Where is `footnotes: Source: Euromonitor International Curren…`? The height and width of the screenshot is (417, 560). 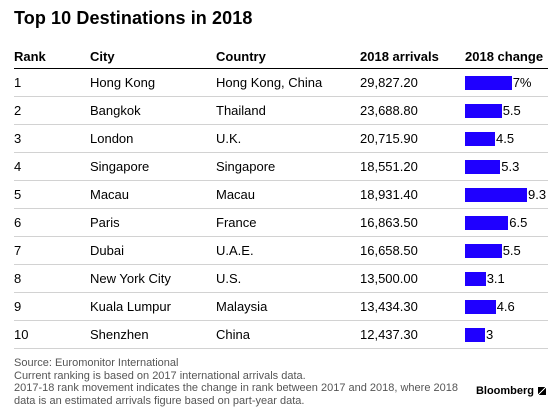 footnotes: Source: Euromonitor International Curren… is located at coordinates (236, 382).